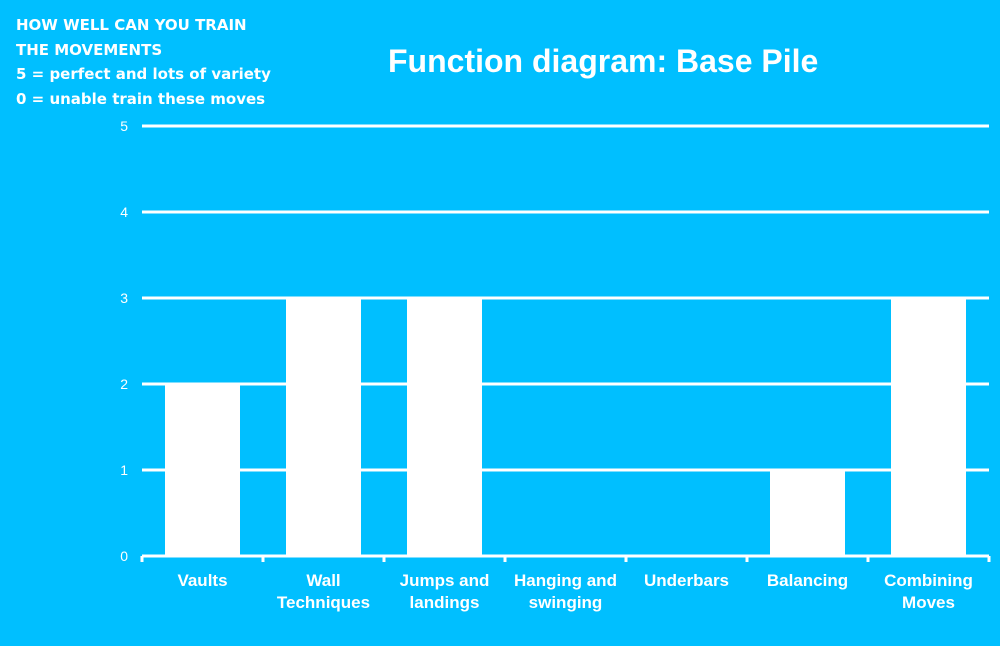 Image resolution: width=1000 pixels, height=646 pixels. I want to click on x-category-label: Vaults, so click(202, 580).